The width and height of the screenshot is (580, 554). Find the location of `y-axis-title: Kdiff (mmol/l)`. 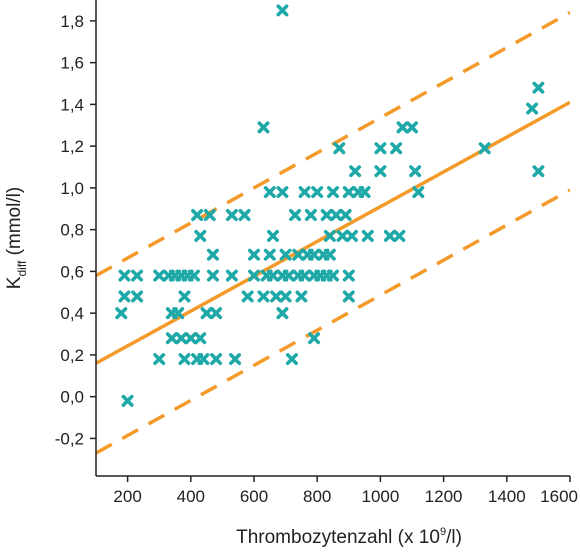

y-axis-title: Kdiff (mmol/l) is located at coordinates (16, 238).